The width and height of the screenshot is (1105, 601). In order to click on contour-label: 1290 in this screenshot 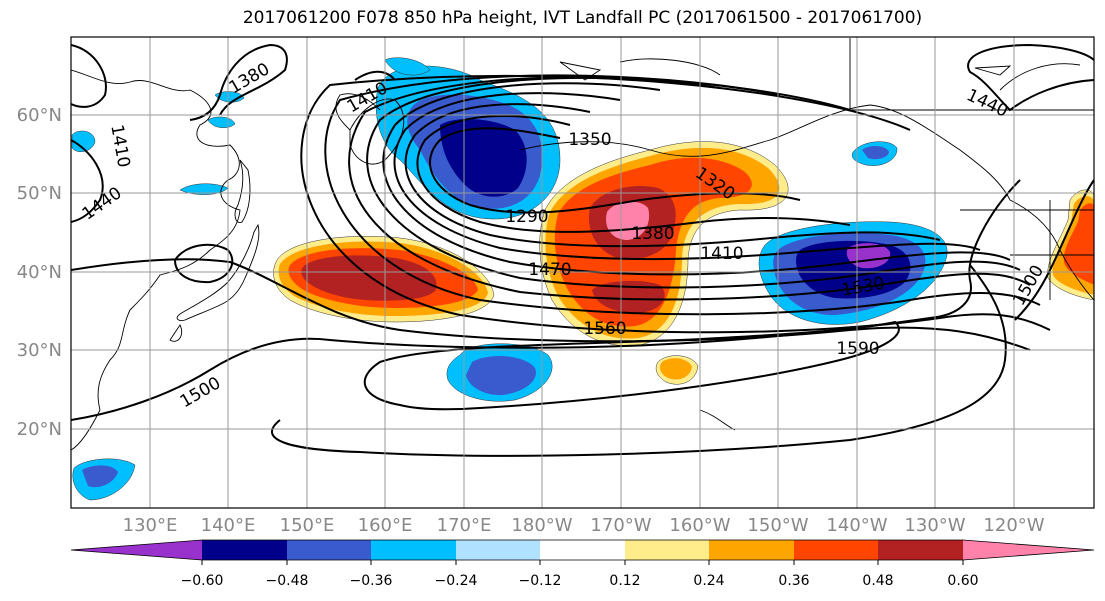, I will do `click(526, 217)`.